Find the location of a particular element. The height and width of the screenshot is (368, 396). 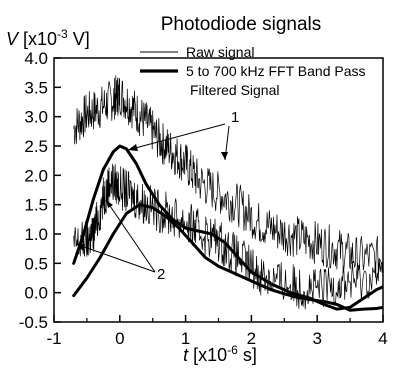

y-axis-label-exp: -3 is located at coordinates (62, 34).